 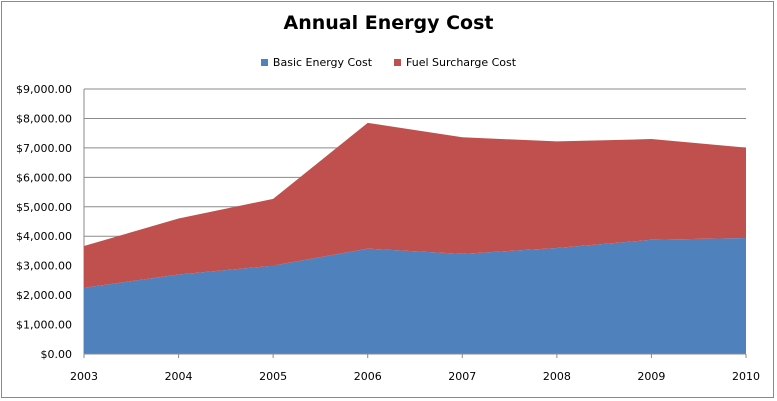 I want to click on y-tick-label-9: $9,000.00, so click(x=44, y=89).